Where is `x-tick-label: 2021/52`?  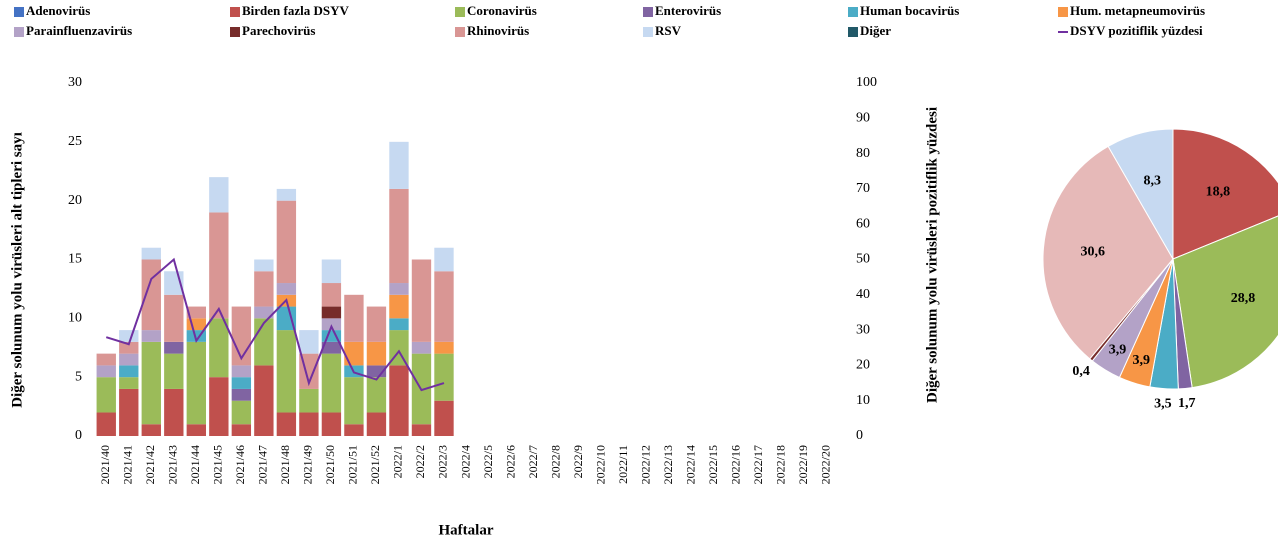
x-tick-label: 2021/52 is located at coordinates (375, 464).